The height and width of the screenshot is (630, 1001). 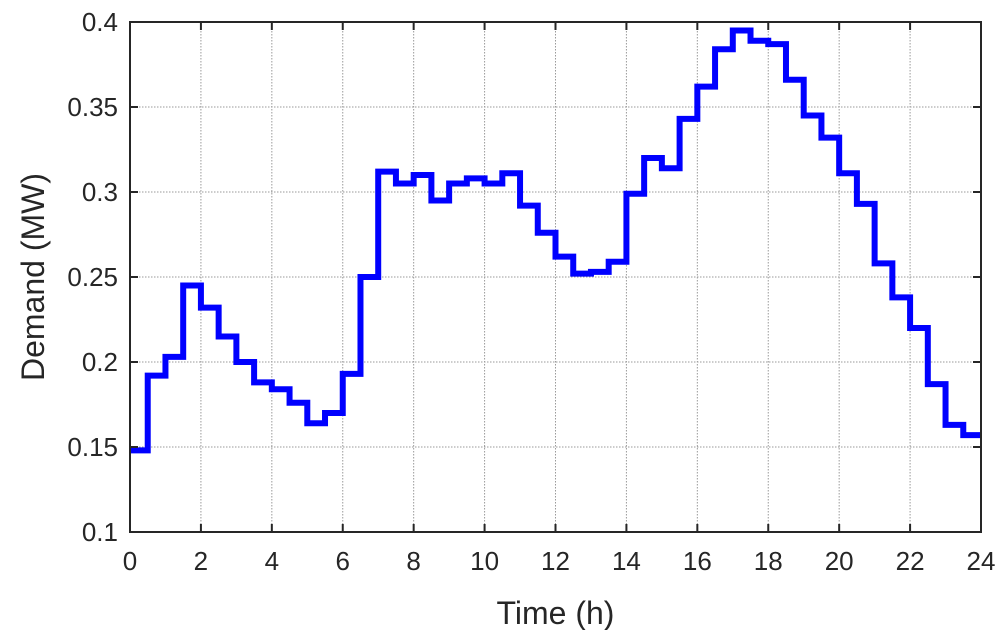 I want to click on x-tick-label: 0, so click(x=130, y=561).